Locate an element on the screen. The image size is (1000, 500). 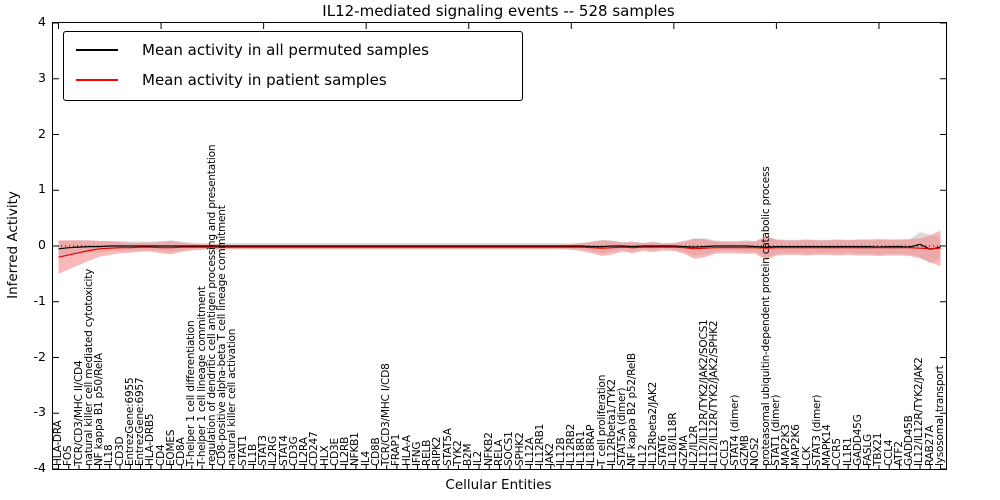
y-tick-label: 0 is located at coordinates (42, 244).